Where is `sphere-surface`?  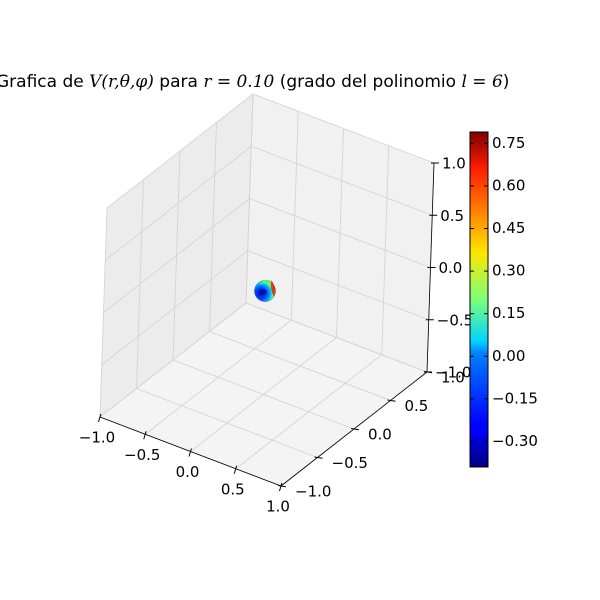 sphere-surface is located at coordinates (265, 290).